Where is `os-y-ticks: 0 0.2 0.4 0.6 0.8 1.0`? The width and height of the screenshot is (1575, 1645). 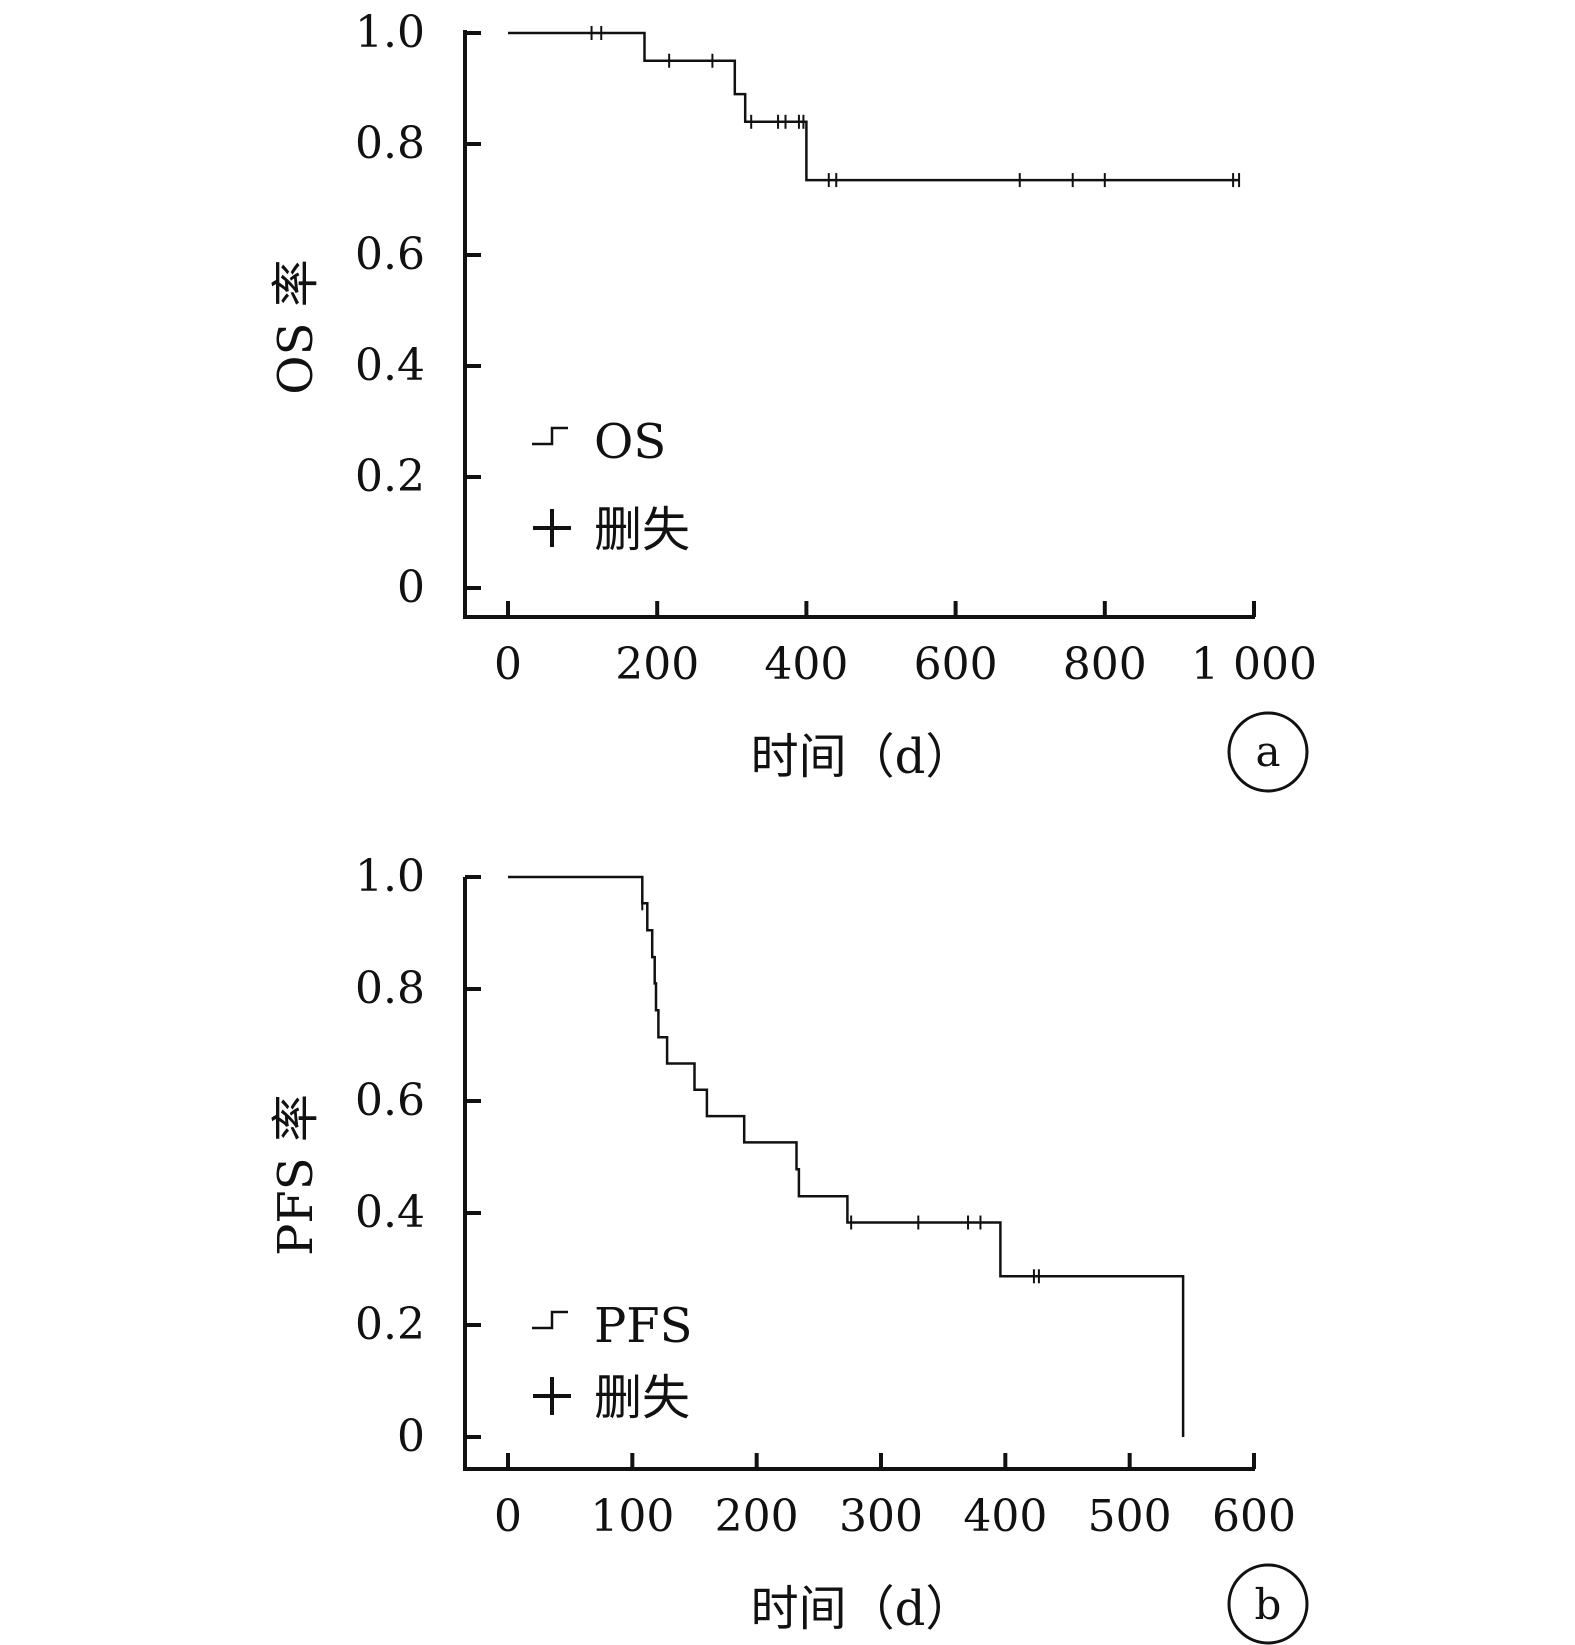 os-y-ticks: 0 0.2 0.4 0.6 0.8 1.0 is located at coordinates (418, 310).